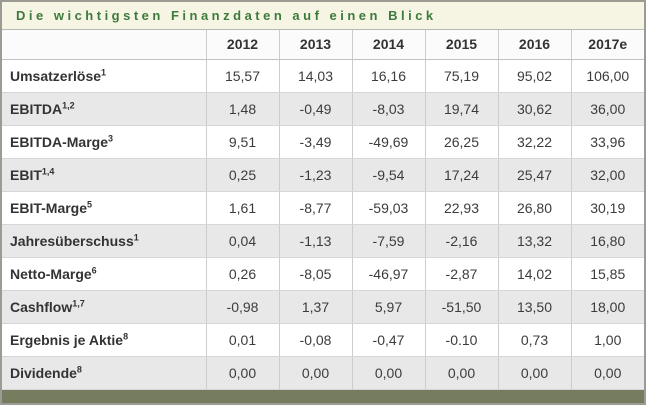 This screenshot has height=405, width=646. Describe the element at coordinates (461, 340) in the screenshot. I see `value-cell: -0.10` at that location.